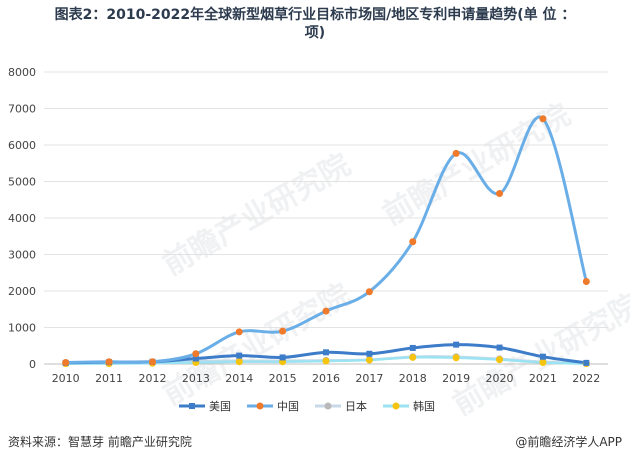  I want to click on legend-label: 美国, so click(220, 406).